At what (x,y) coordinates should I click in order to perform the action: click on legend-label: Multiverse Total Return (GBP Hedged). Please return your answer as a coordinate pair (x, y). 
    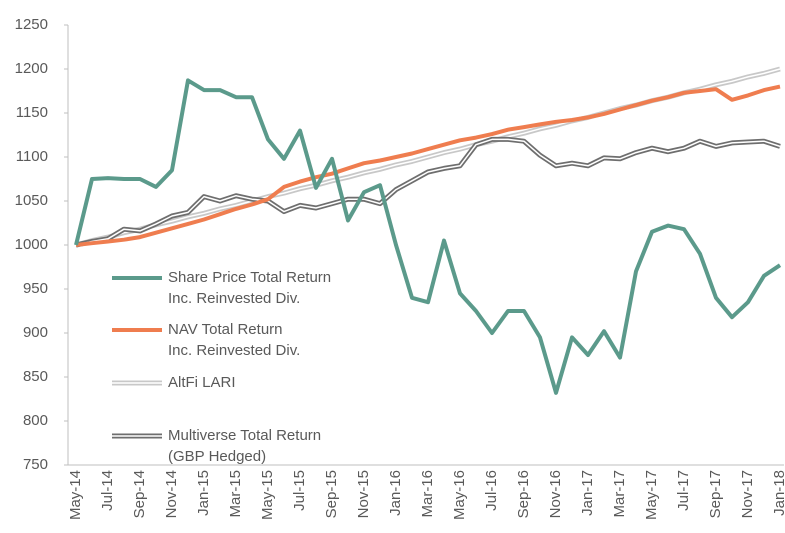
    Looking at the image, I should click on (244, 446).